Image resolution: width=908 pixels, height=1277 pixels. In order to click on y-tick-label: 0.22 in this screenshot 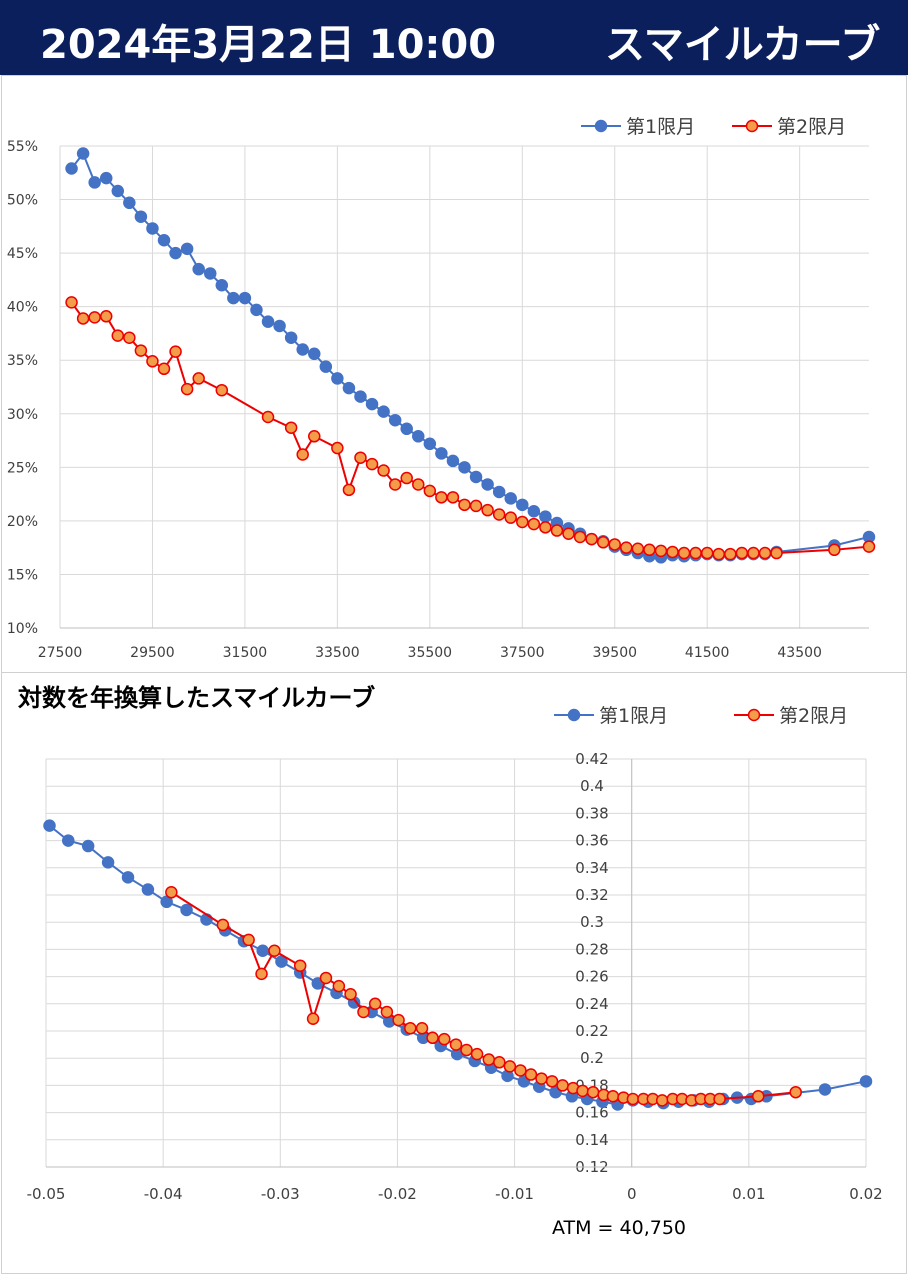, I will do `click(591, 1031)`.